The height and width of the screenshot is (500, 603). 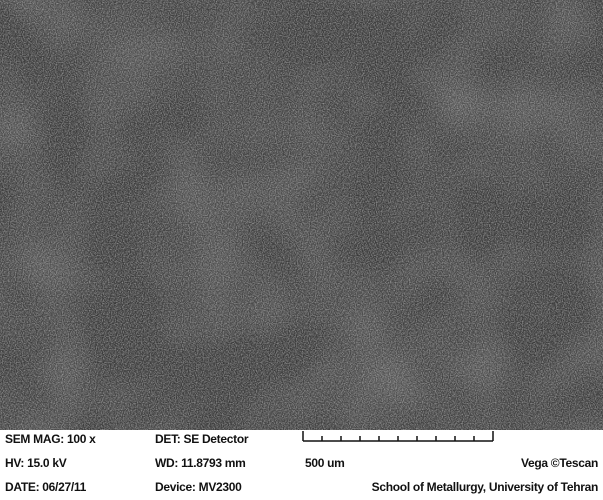 I want to click on date: DATE: 06/27/11, so click(x=46, y=487).